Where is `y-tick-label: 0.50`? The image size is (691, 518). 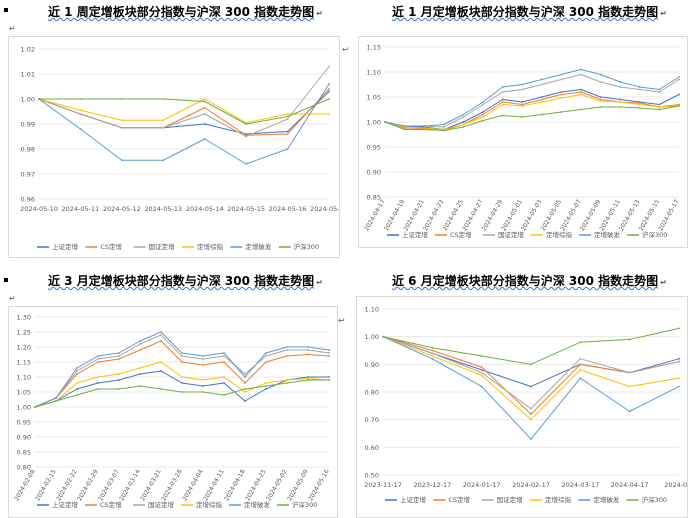 y-tick-label: 0.50 is located at coordinates (372, 476).